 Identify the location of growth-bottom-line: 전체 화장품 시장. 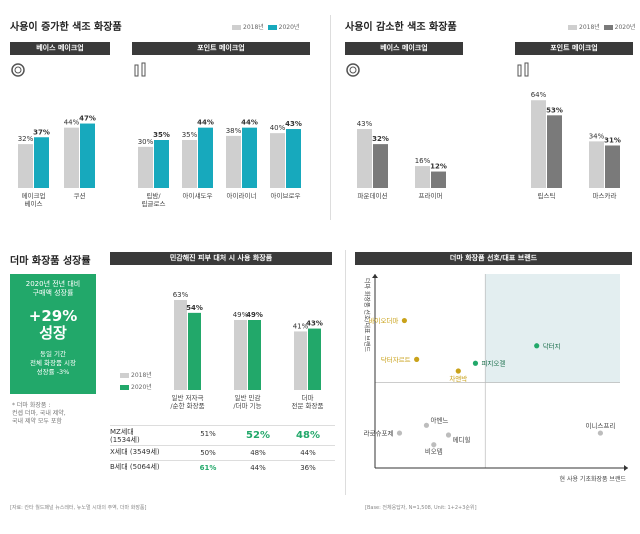
(53, 363).